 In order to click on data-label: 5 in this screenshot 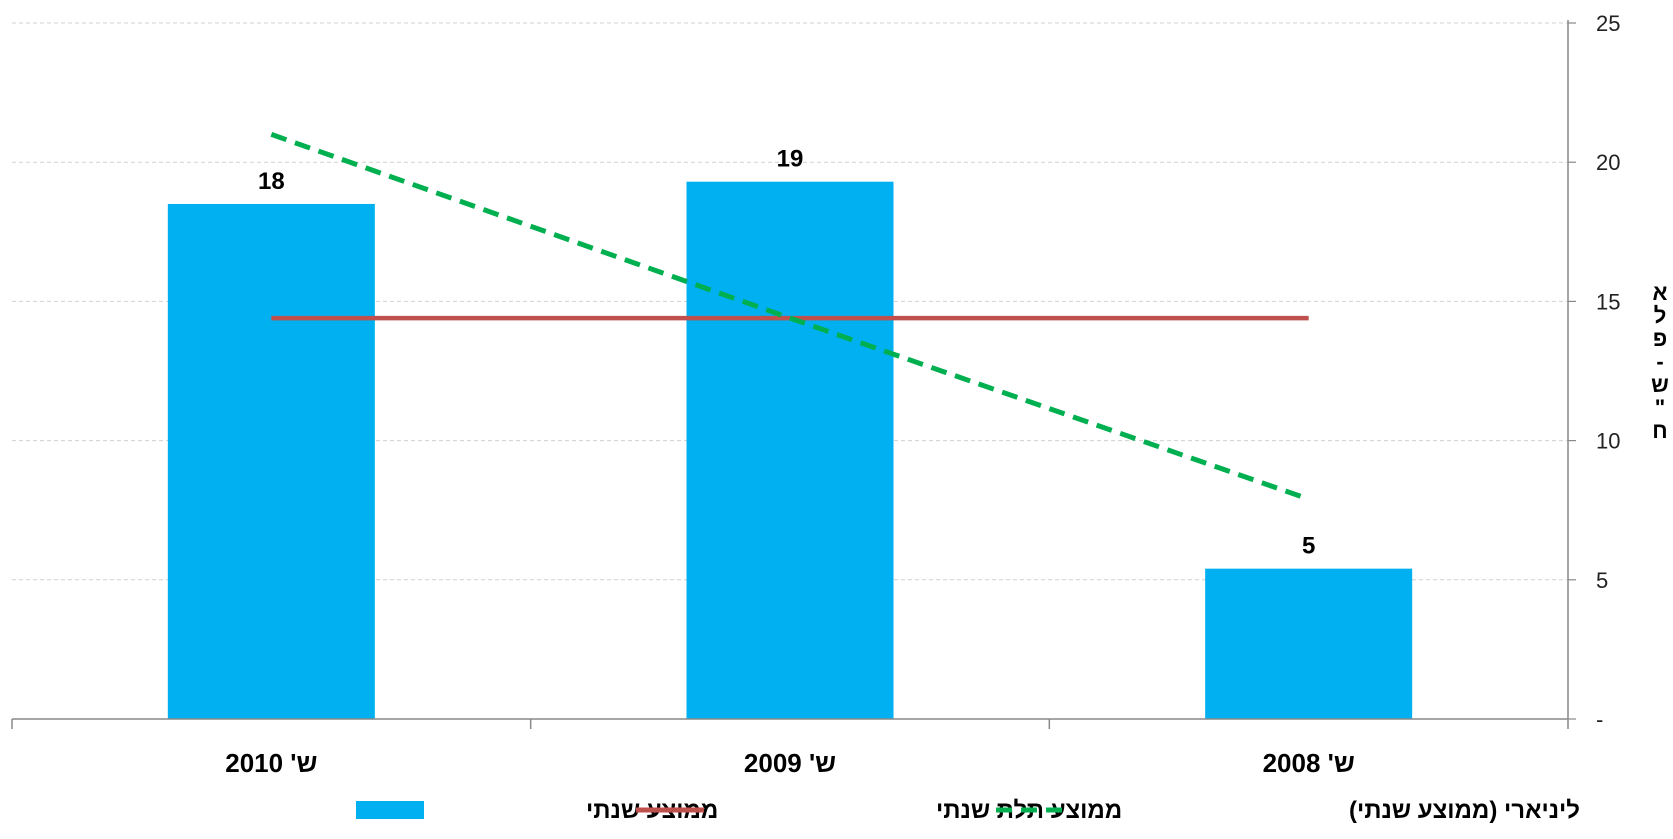, I will do `click(1308, 546)`.